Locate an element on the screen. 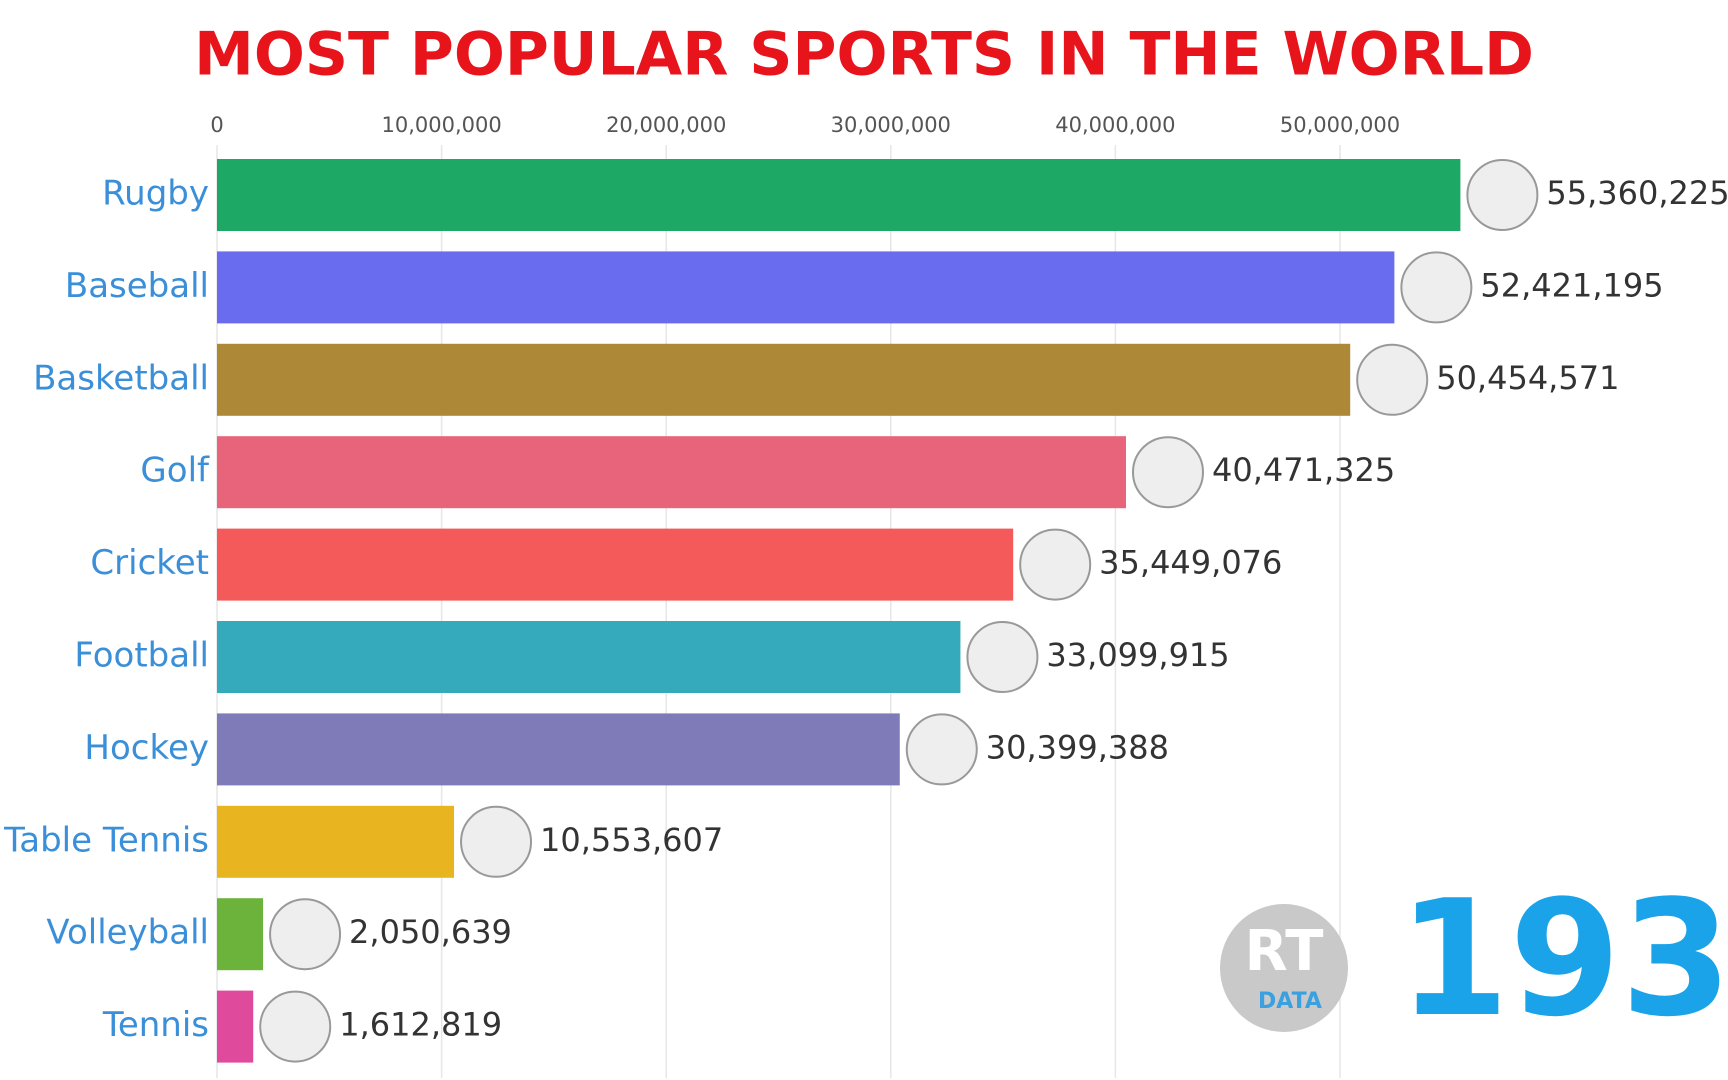  category-label: Volleyball is located at coordinates (127, 933).